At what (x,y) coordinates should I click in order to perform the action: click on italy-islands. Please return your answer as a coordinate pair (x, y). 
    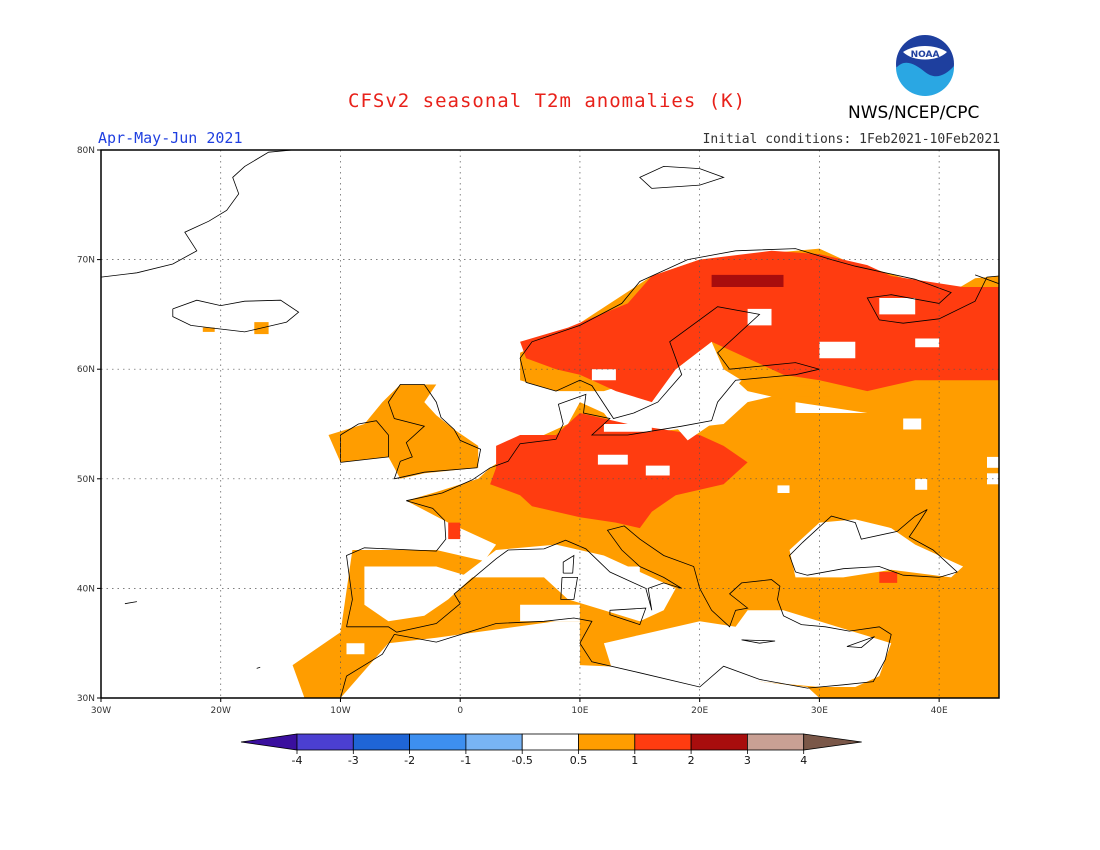
    Looking at the image, I should click on (569, 588).